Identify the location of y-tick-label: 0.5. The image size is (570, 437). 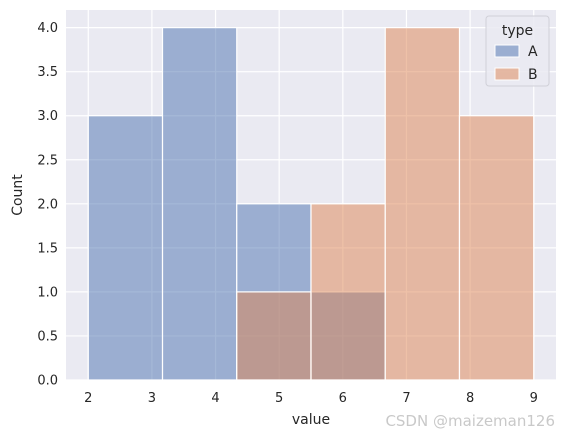
(47, 336).